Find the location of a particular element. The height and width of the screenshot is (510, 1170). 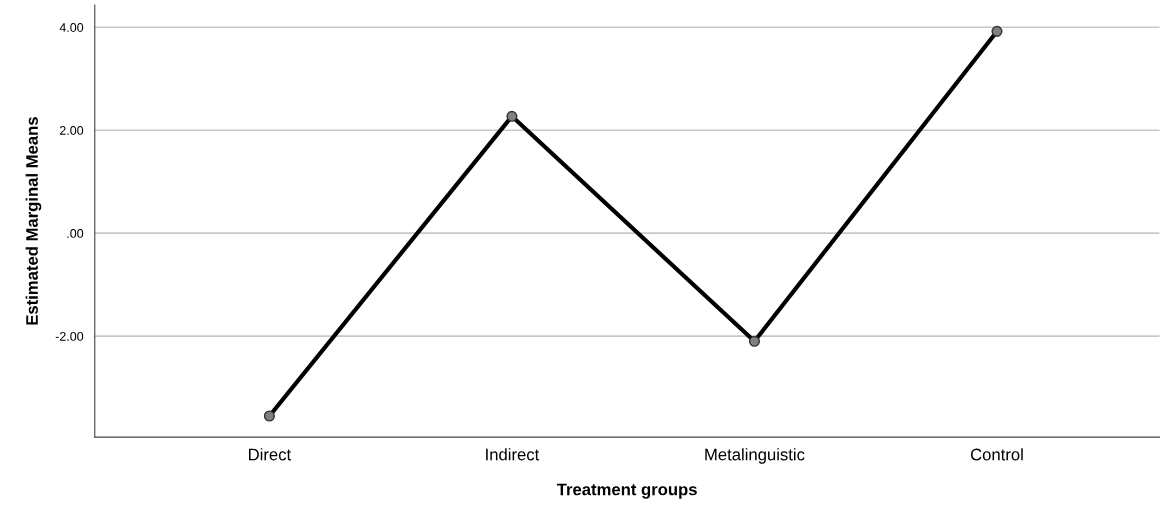

x-tick-label: Metalinguistic is located at coordinates (755, 456).